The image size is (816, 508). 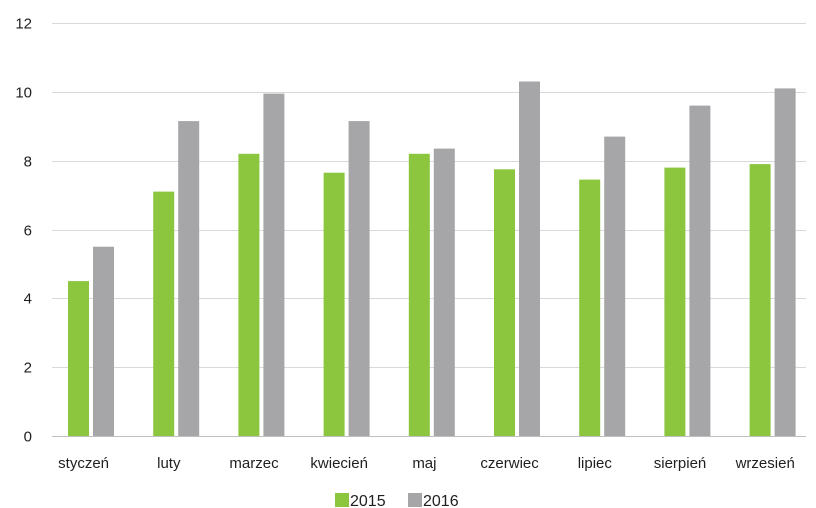 What do you see at coordinates (444, 292) in the screenshot?
I see `bar-2016-maj` at bounding box center [444, 292].